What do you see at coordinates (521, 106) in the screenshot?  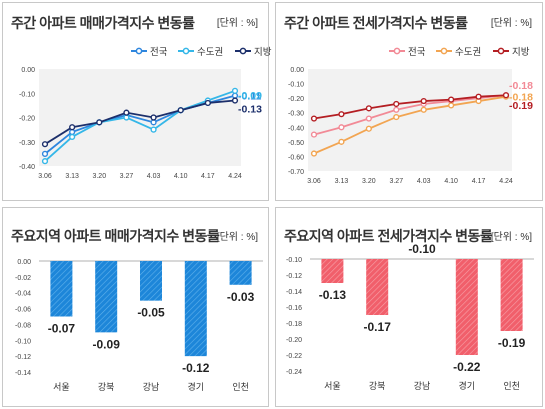 I see `end-value-label: -0.19` at bounding box center [521, 106].